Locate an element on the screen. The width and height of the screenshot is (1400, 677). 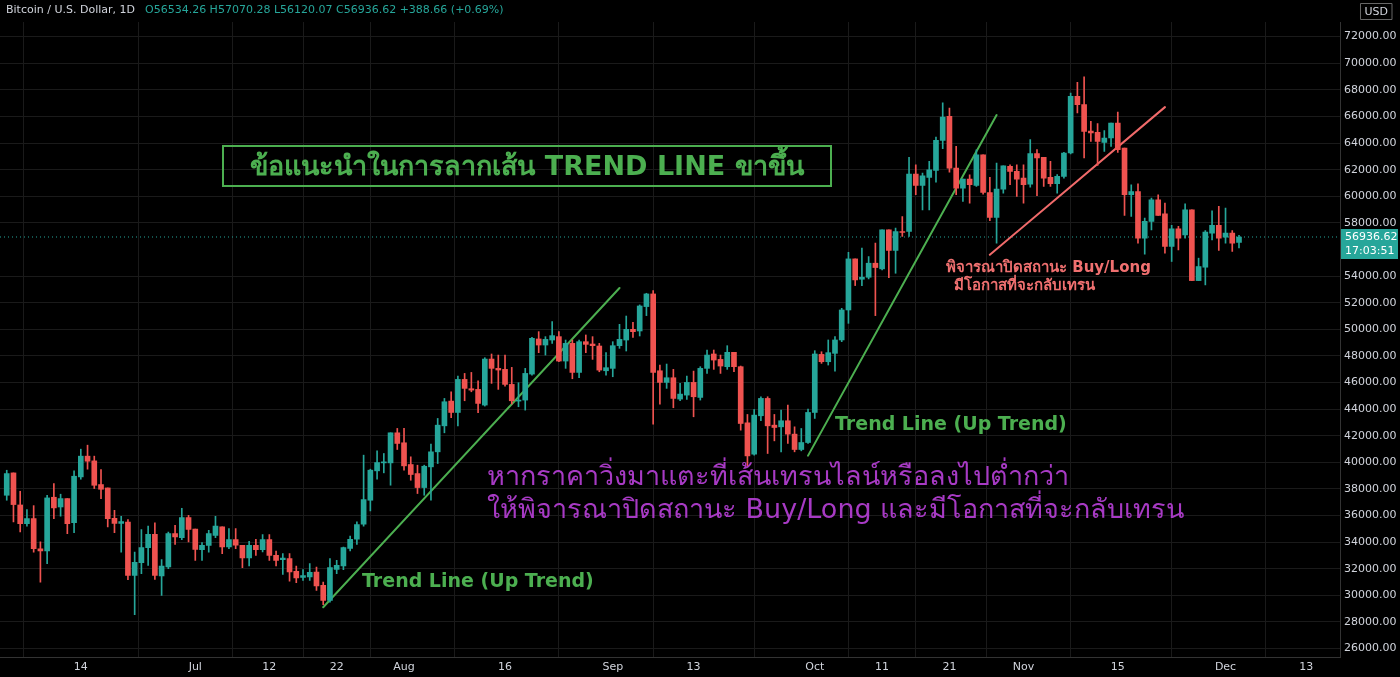
y-tick-label: 36000.00 is located at coordinates (1370, 515).